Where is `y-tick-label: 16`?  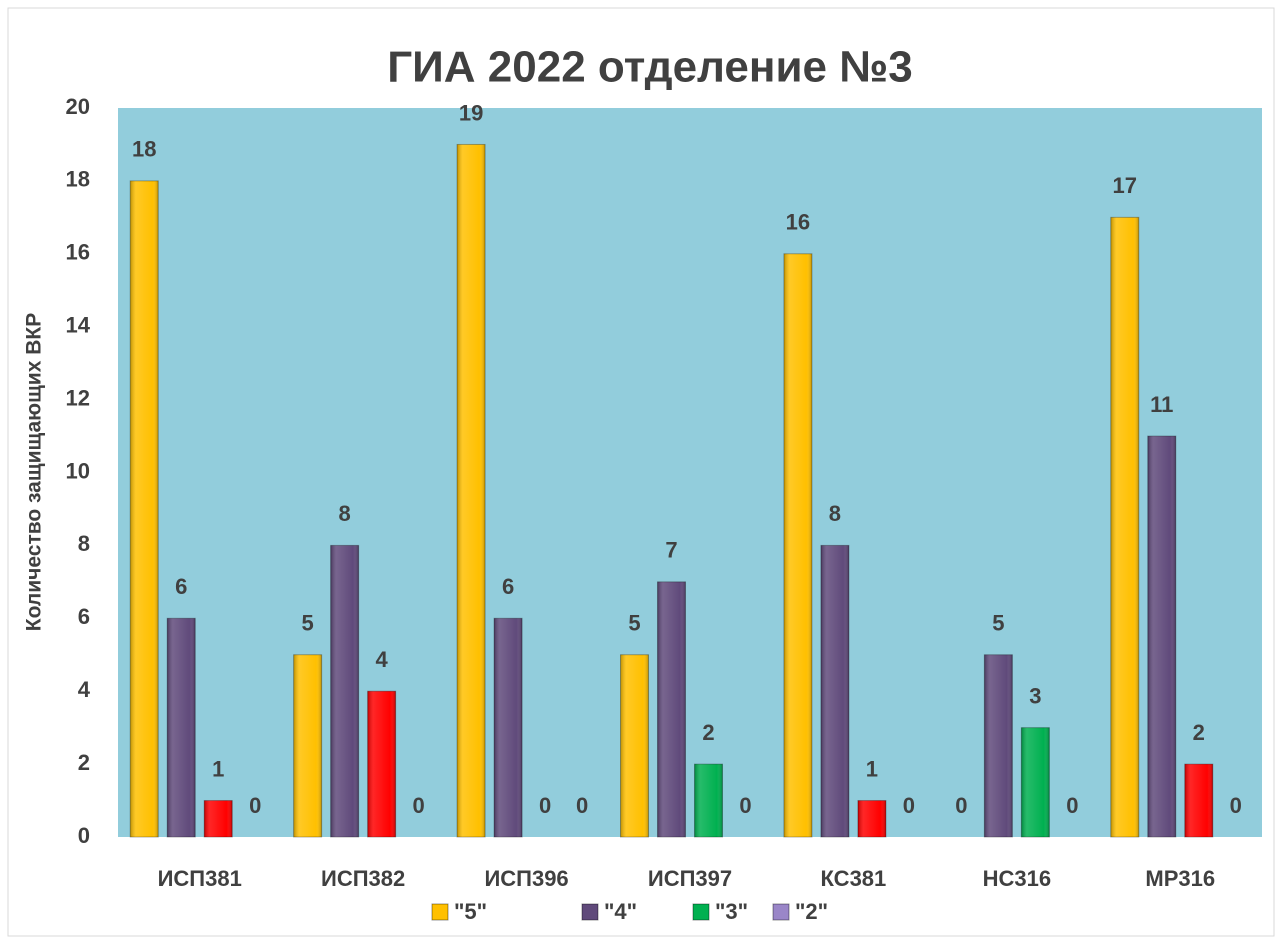 y-tick-label: 16 is located at coordinates (78, 252).